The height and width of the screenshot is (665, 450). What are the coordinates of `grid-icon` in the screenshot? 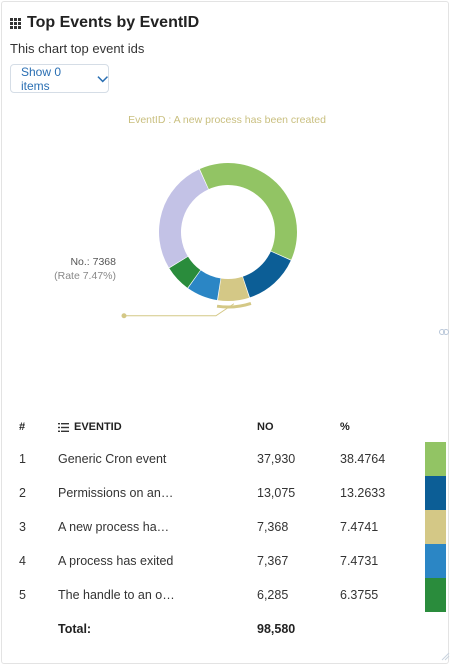 It's located at (15, 23).